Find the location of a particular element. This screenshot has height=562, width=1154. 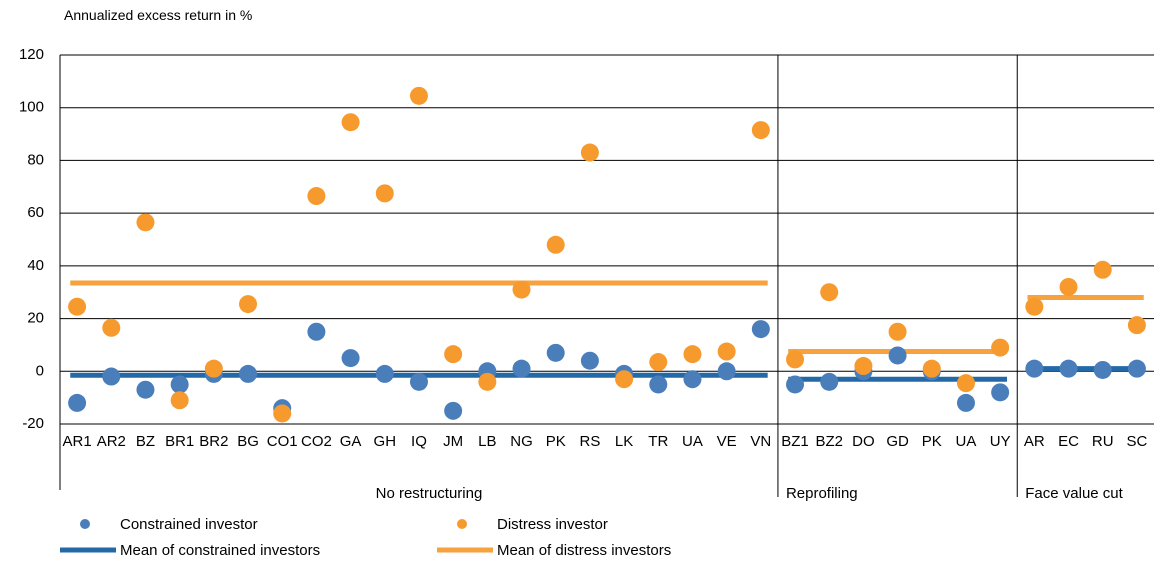

y-tick-label: 80 is located at coordinates (35, 159).